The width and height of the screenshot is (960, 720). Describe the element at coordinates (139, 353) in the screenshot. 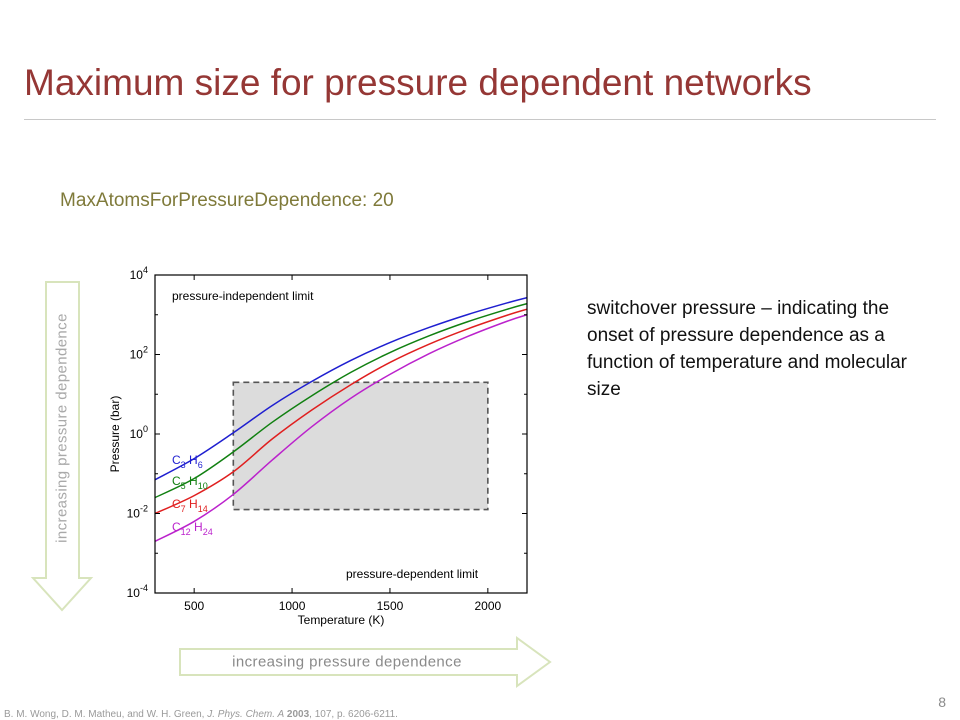

I see `y-tick-label-2: 10²` at that location.